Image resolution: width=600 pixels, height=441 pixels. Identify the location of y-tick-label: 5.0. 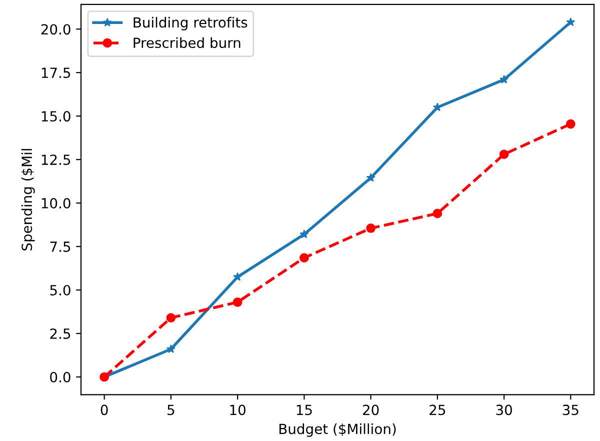
(60, 290).